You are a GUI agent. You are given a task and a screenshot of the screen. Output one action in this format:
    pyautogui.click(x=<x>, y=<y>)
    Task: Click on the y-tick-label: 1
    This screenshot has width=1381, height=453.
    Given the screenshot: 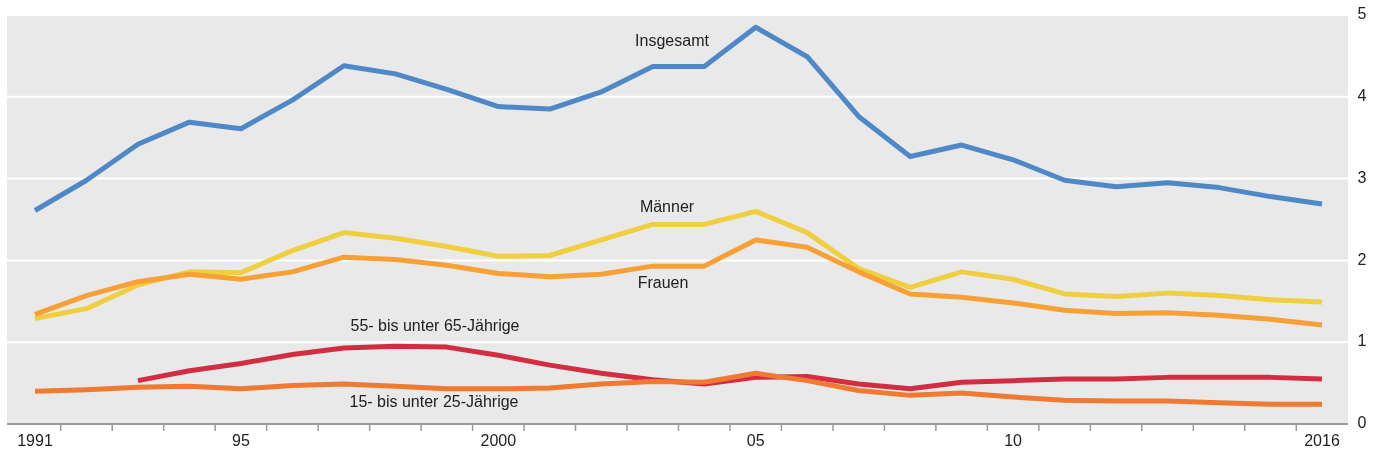 What is the action you would take?
    pyautogui.click(x=1362, y=341)
    